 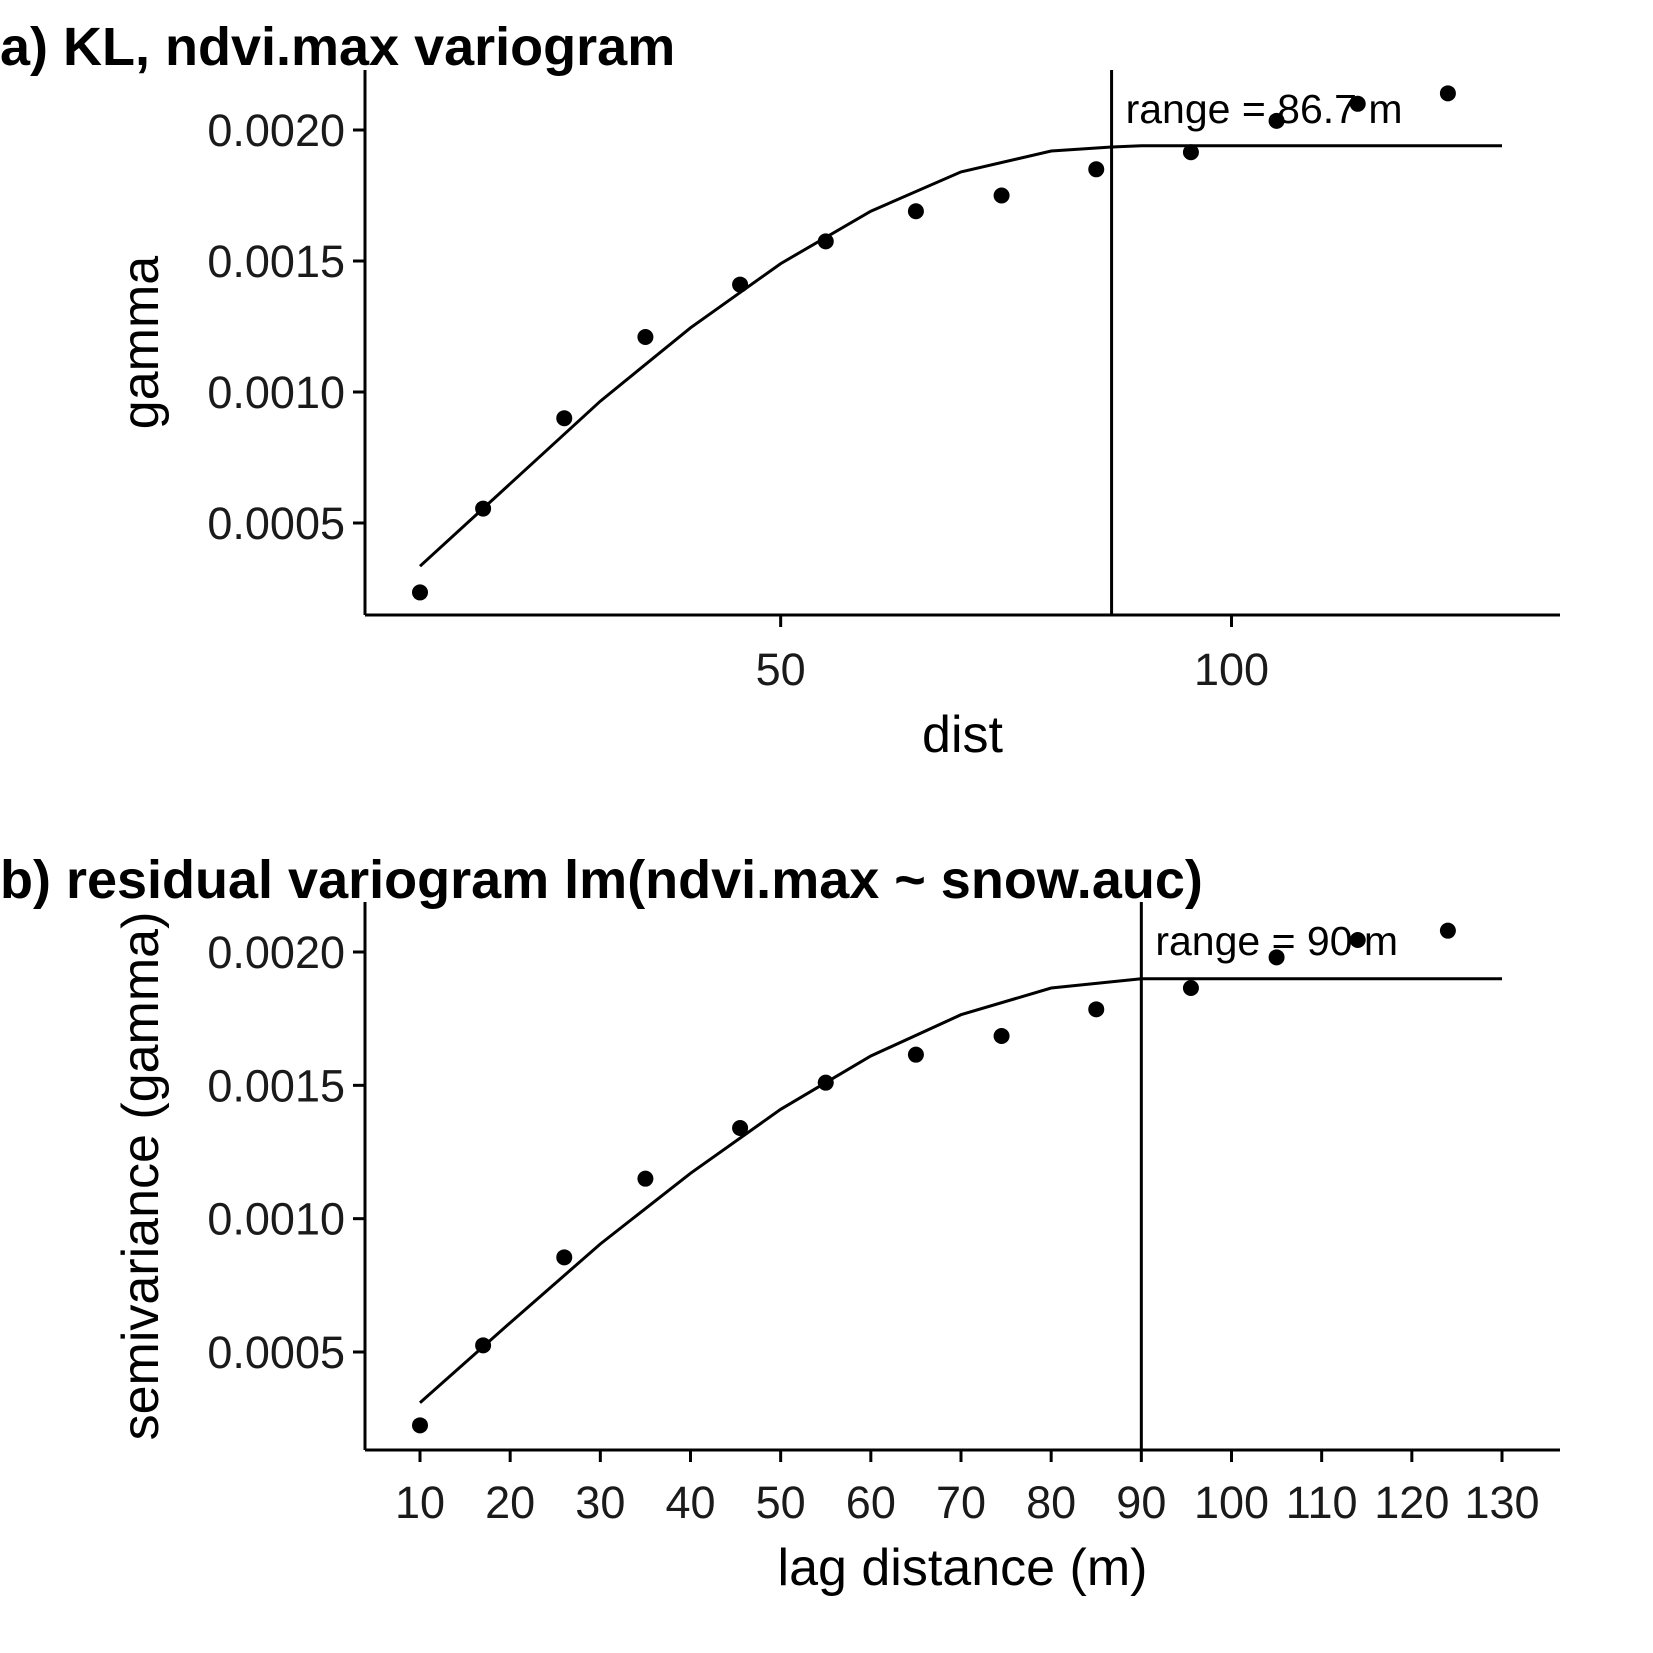 I want to click on x-tick-label: 90, so click(x=1141, y=1502).